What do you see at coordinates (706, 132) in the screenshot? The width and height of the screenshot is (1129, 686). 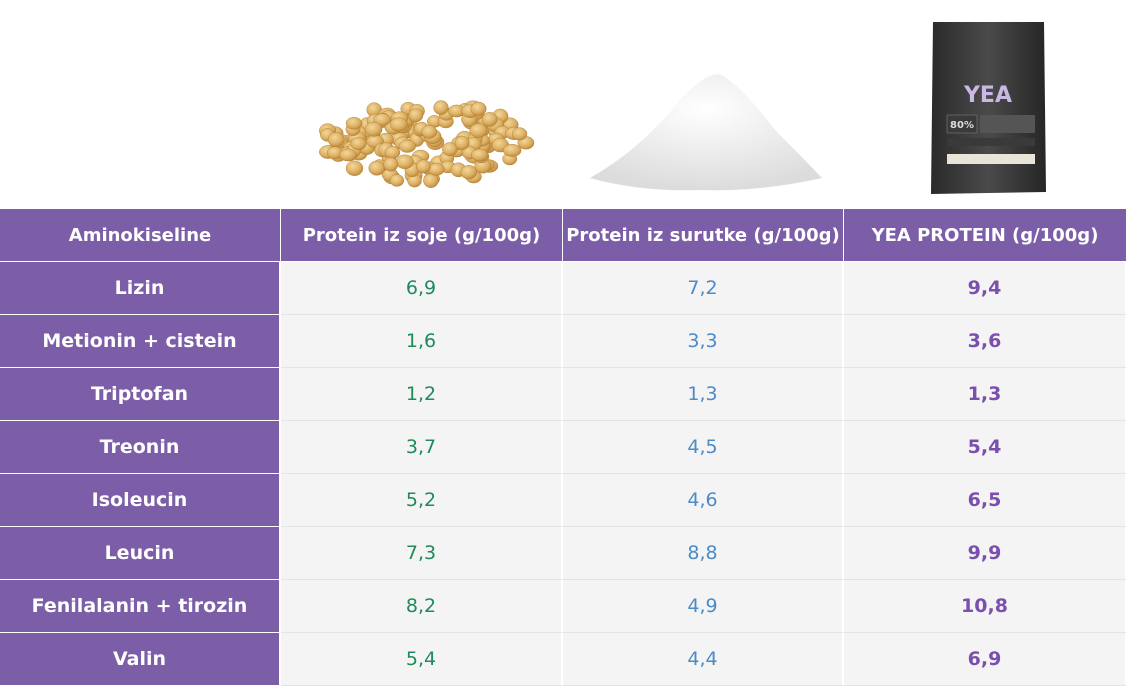 I see `whey-powder` at bounding box center [706, 132].